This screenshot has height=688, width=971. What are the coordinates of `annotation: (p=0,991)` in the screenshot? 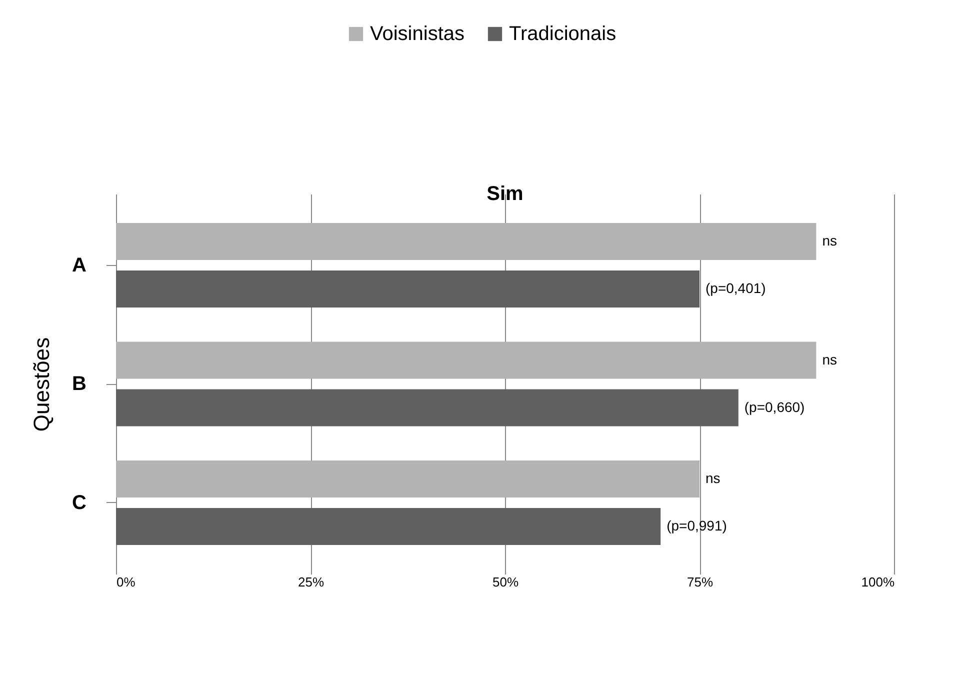 It's located at (696, 526).